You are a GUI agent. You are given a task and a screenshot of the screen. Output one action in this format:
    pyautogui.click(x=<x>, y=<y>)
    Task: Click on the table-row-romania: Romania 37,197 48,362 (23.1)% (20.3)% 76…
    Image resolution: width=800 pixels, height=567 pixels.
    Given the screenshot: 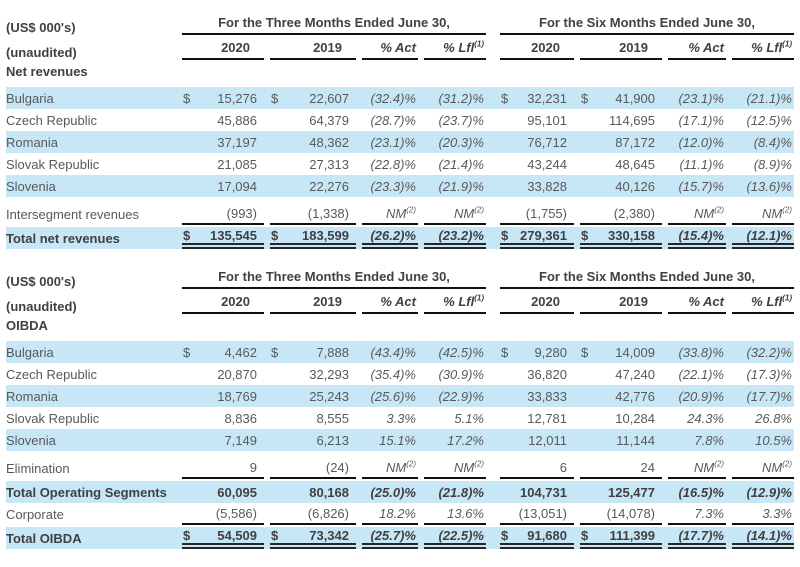 What is the action you would take?
    pyautogui.click(x=400, y=142)
    